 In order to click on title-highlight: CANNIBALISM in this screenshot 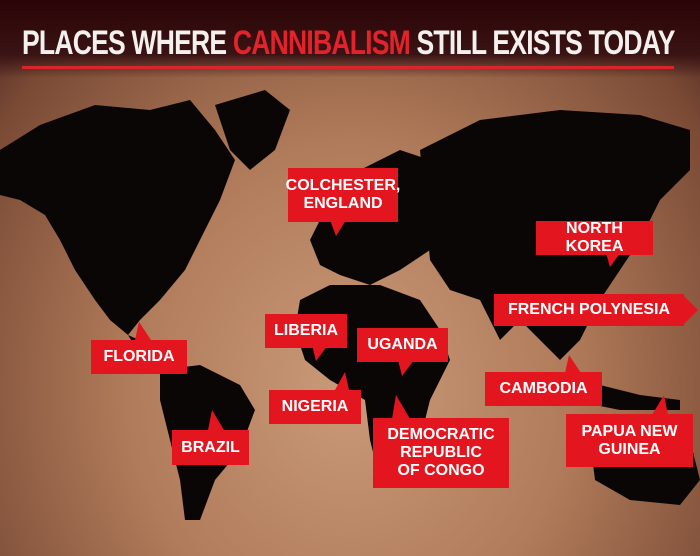, I will do `click(321, 43)`.